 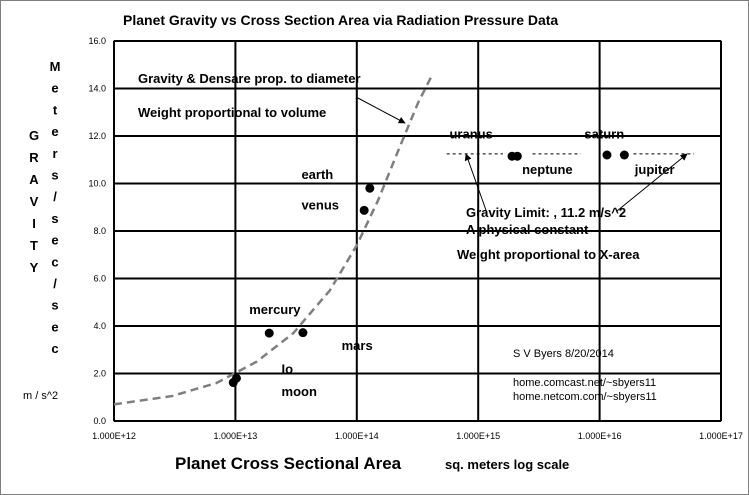 I want to click on point-label: earth, so click(x=317, y=174).